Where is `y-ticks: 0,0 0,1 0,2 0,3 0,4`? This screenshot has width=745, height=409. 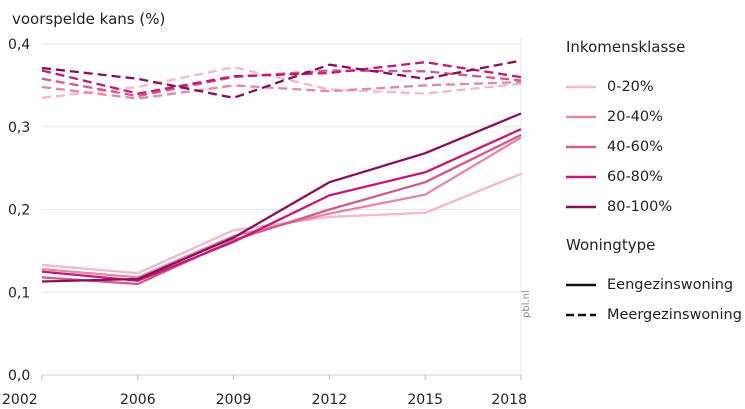
y-ticks: 0,0 0,1 0,2 0,3 0,4 is located at coordinates (19, 210).